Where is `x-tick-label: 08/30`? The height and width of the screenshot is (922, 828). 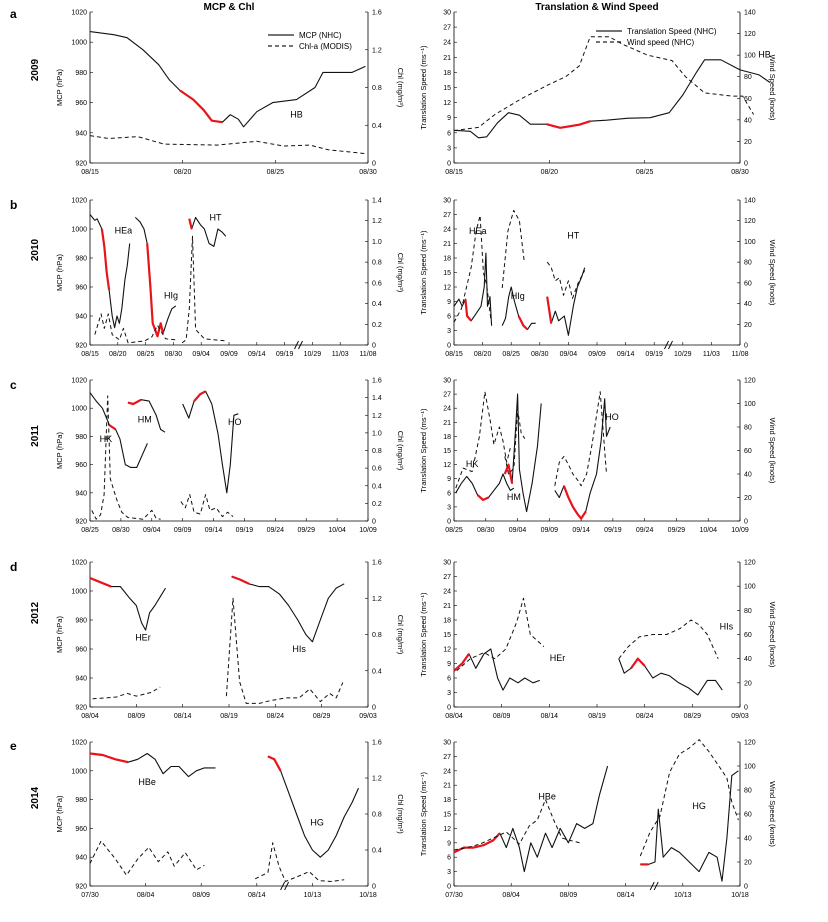
x-tick-label: 08/30 is located at coordinates (740, 172).